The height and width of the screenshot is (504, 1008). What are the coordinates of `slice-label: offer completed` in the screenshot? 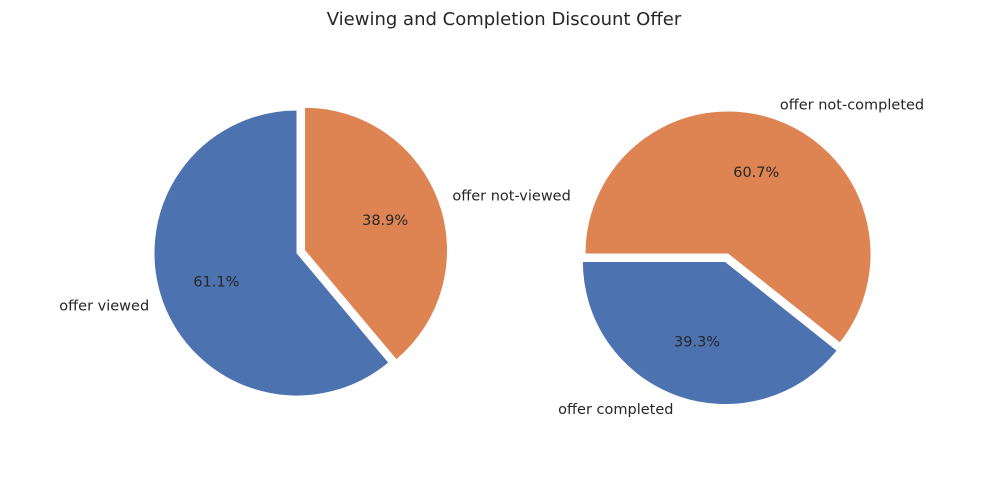 It's located at (615, 410).